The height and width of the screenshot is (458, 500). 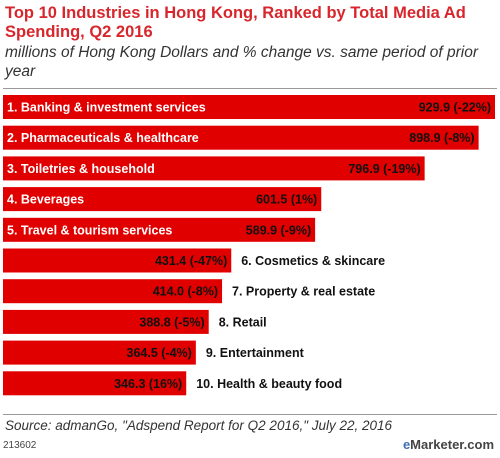 I want to click on brand-suffix: .com, so click(x=478, y=444).